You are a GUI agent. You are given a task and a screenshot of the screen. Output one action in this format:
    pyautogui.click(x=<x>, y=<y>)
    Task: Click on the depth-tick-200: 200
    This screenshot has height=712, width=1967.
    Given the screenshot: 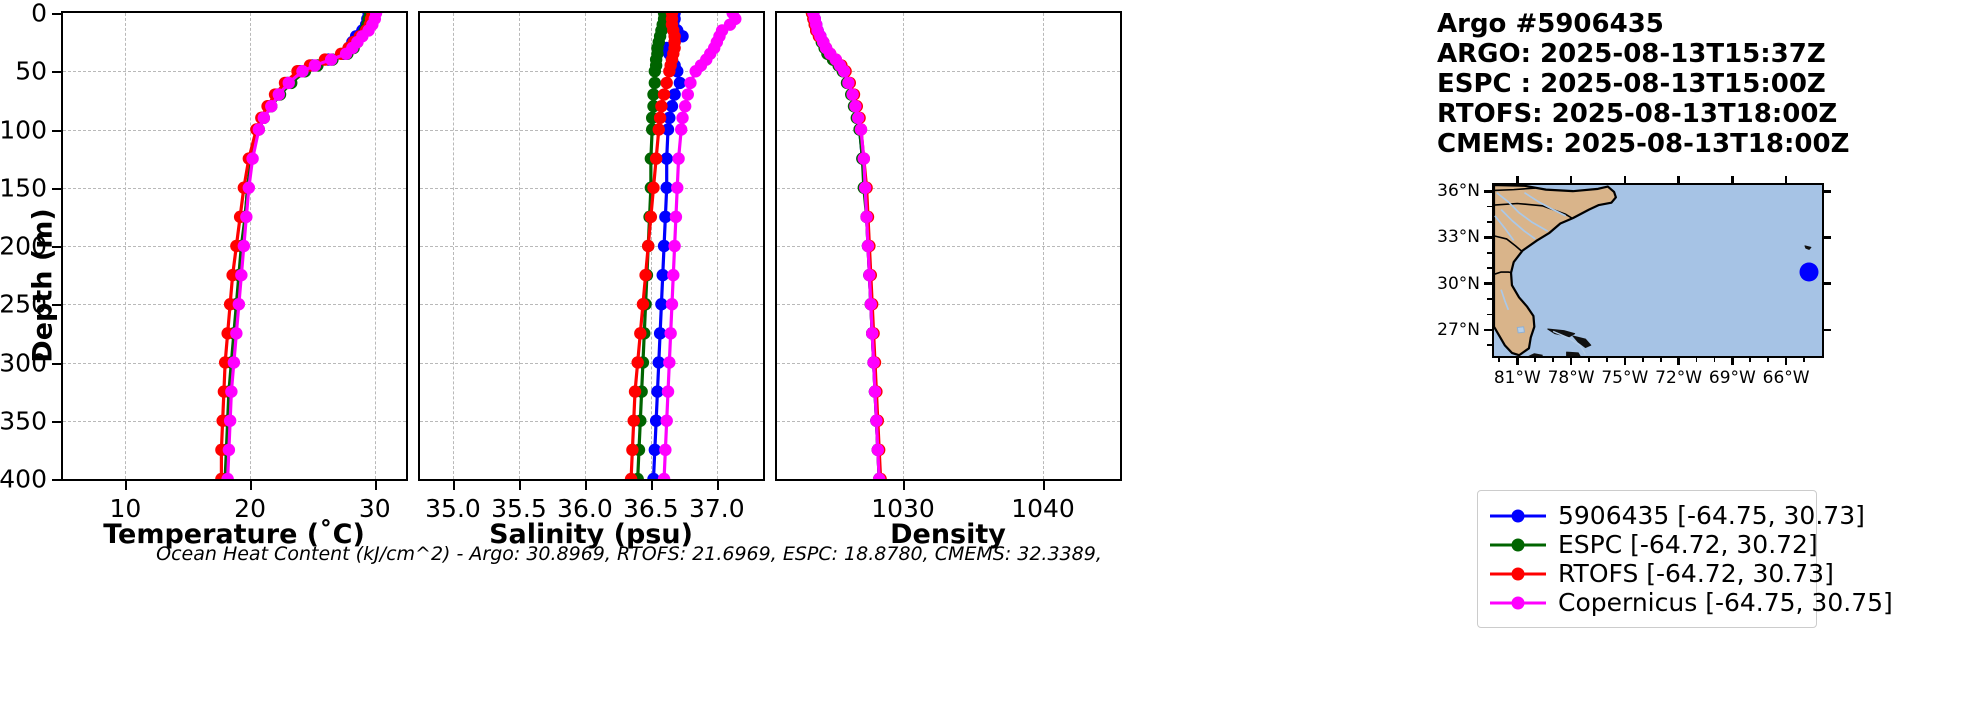 What is the action you would take?
    pyautogui.click(x=23, y=246)
    